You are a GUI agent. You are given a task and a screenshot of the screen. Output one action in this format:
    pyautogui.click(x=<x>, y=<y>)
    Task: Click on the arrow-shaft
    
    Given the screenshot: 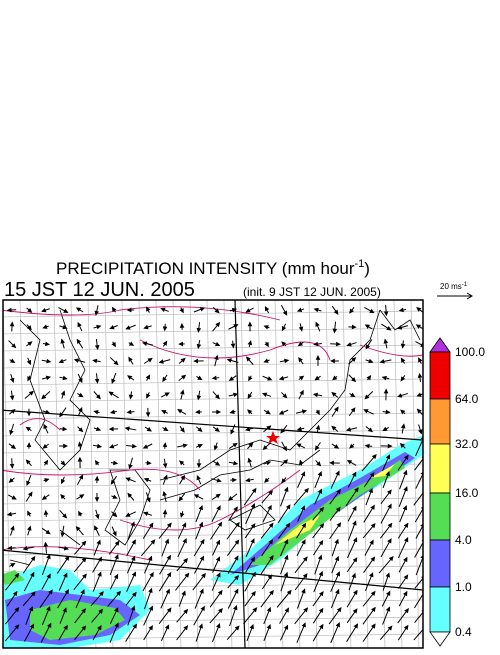 What is the action you would take?
    pyautogui.click(x=420, y=633)
    